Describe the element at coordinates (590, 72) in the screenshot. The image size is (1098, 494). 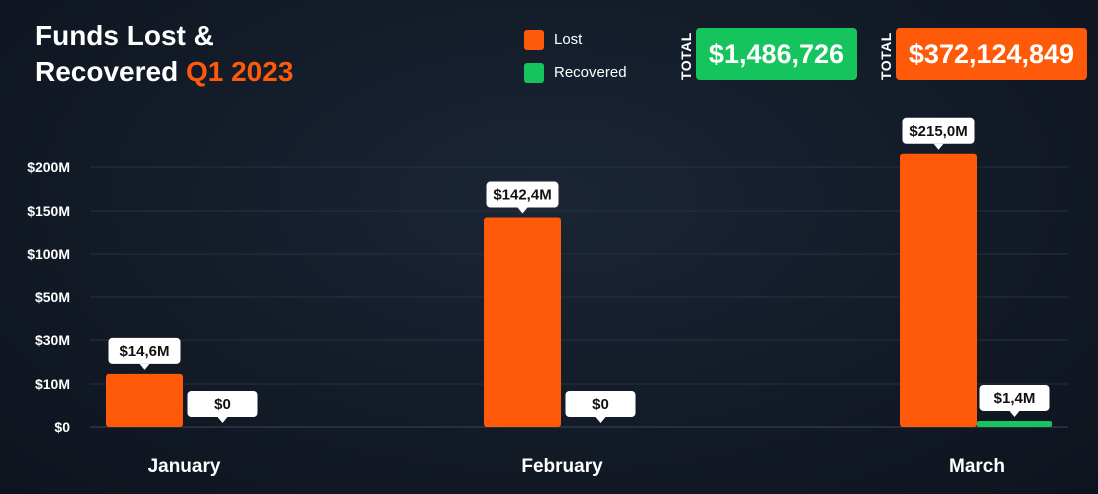
I see `legend-label-recovered: Recovered` at that location.